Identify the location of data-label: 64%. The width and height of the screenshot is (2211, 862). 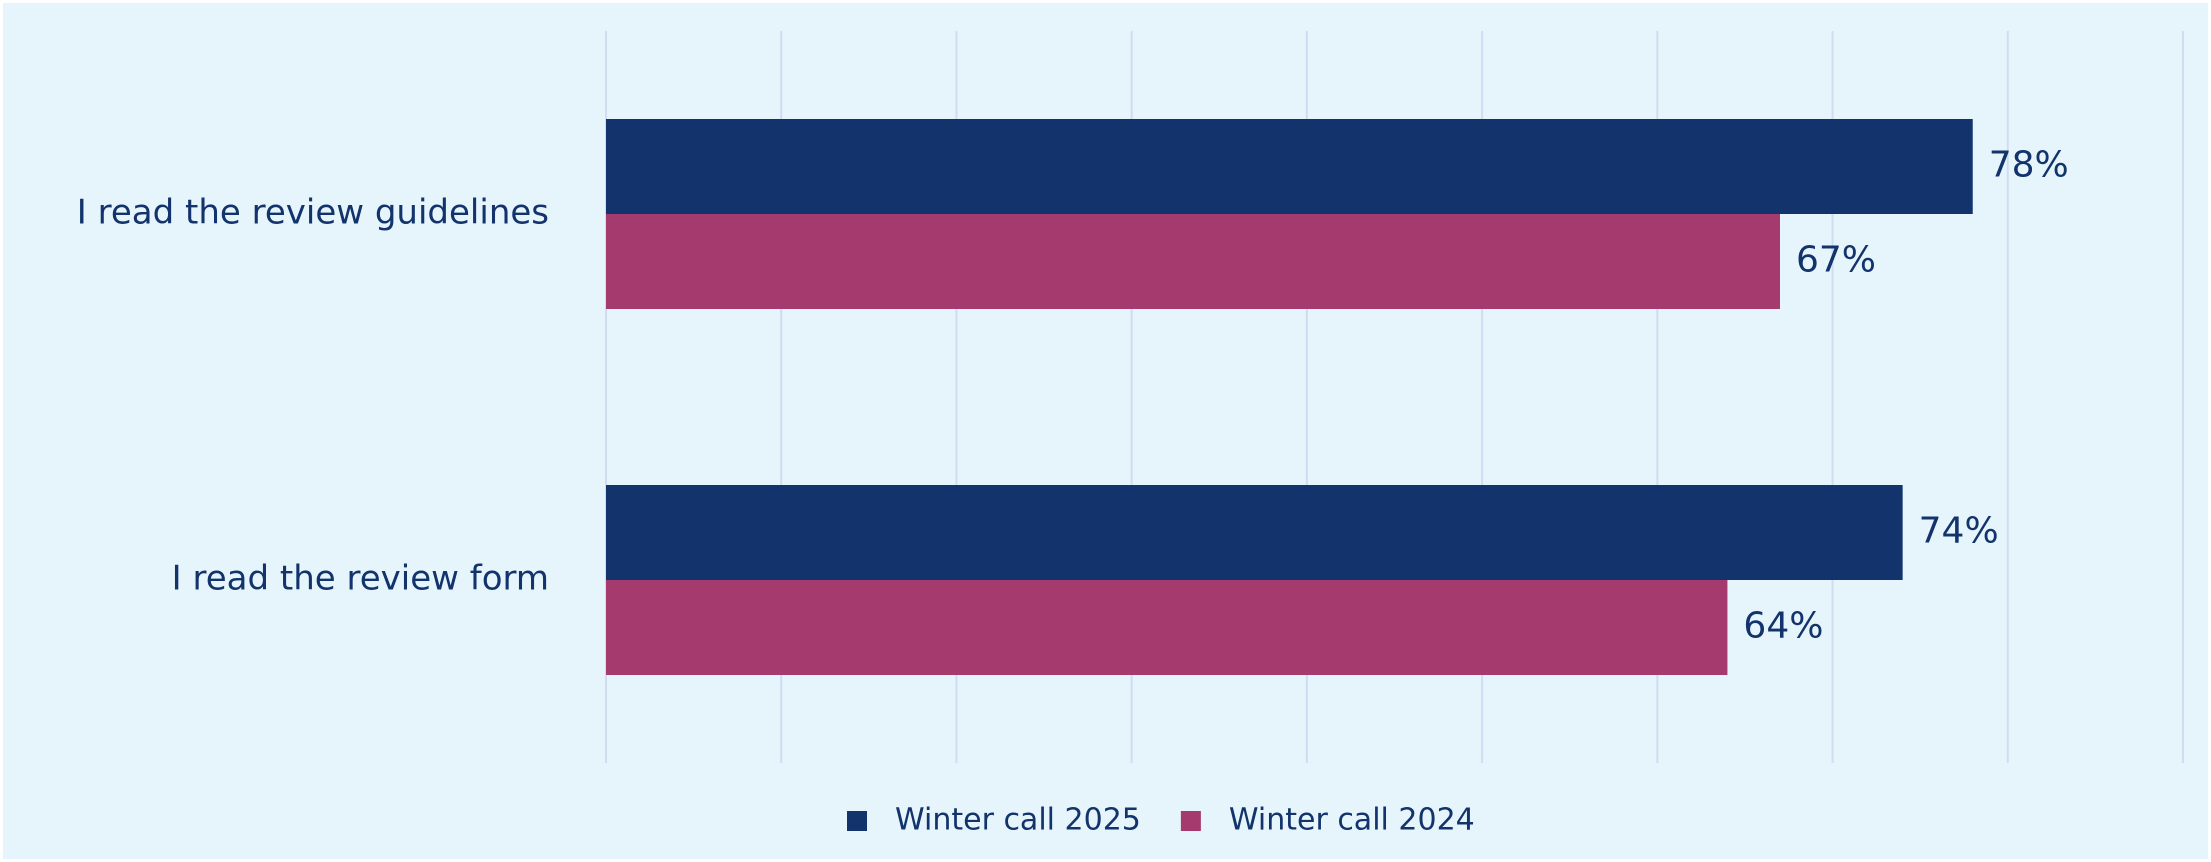
(1783, 626).